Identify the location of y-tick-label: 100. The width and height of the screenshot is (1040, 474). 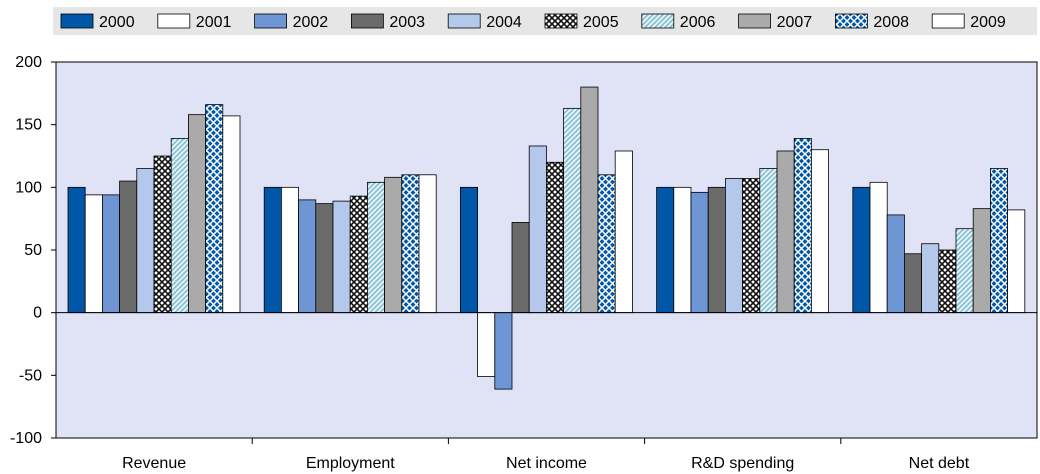
(28, 187).